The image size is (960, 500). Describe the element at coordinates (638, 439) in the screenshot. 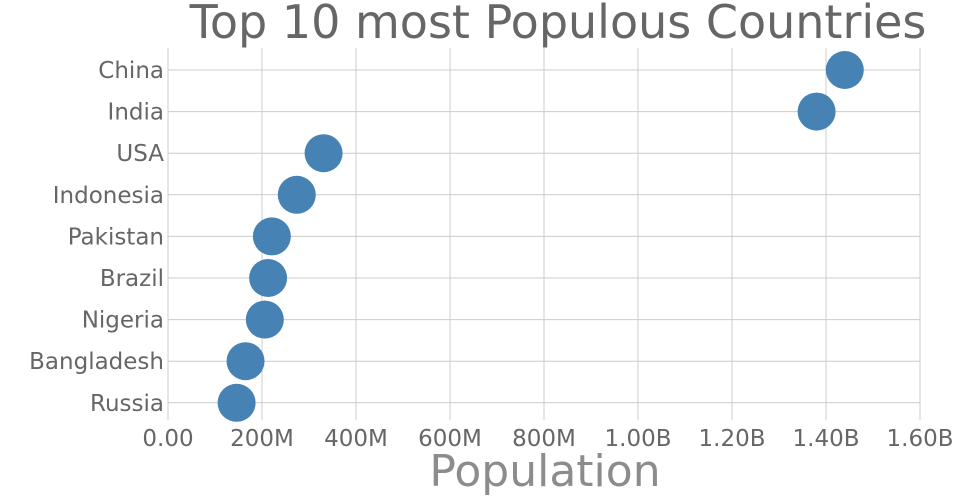

I see `x-tick-label: 1.00B` at that location.